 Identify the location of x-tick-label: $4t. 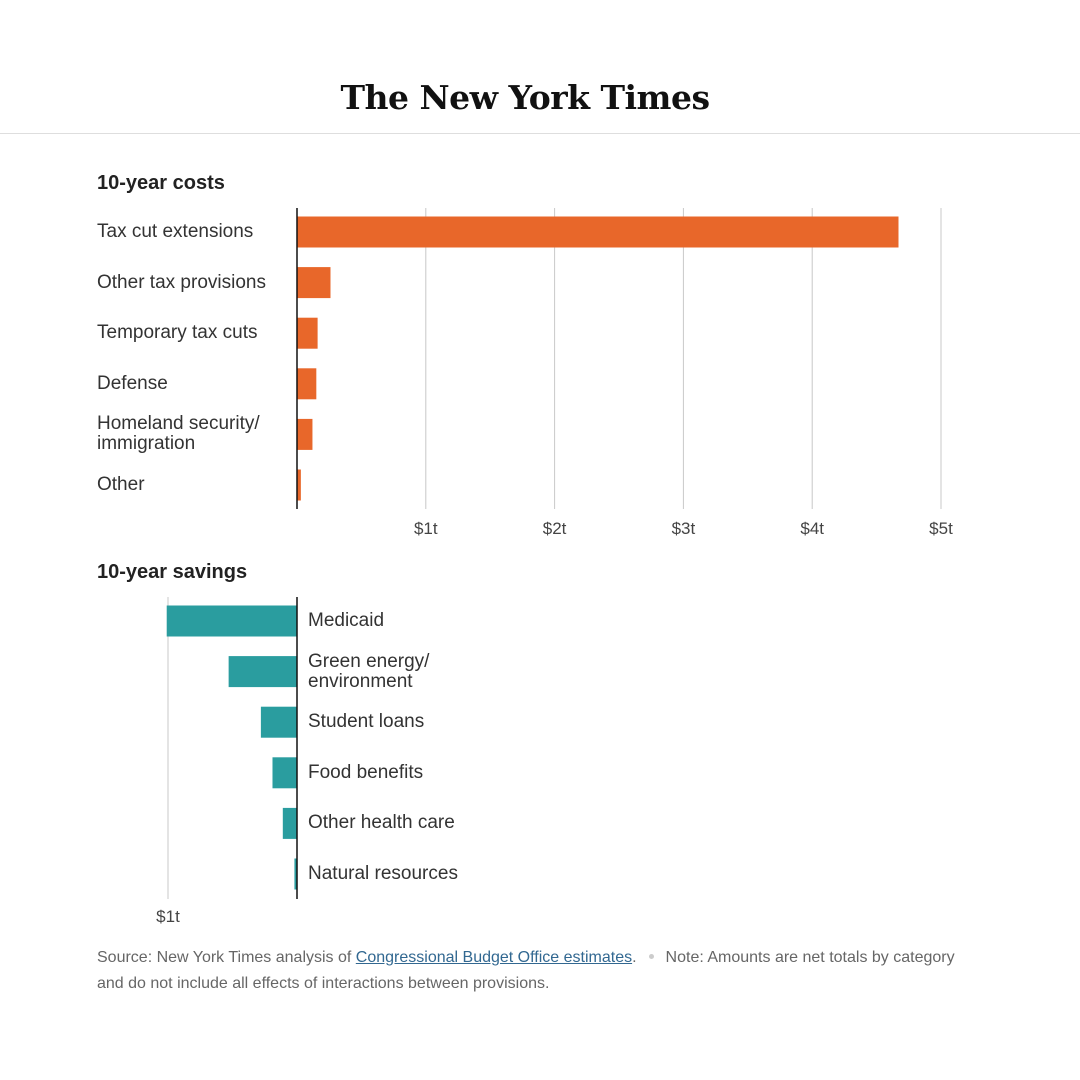
(812, 528).